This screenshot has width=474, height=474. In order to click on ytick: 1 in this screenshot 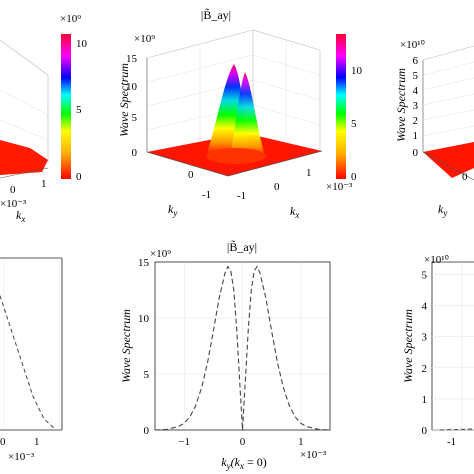, I will do `click(425, 400)`.